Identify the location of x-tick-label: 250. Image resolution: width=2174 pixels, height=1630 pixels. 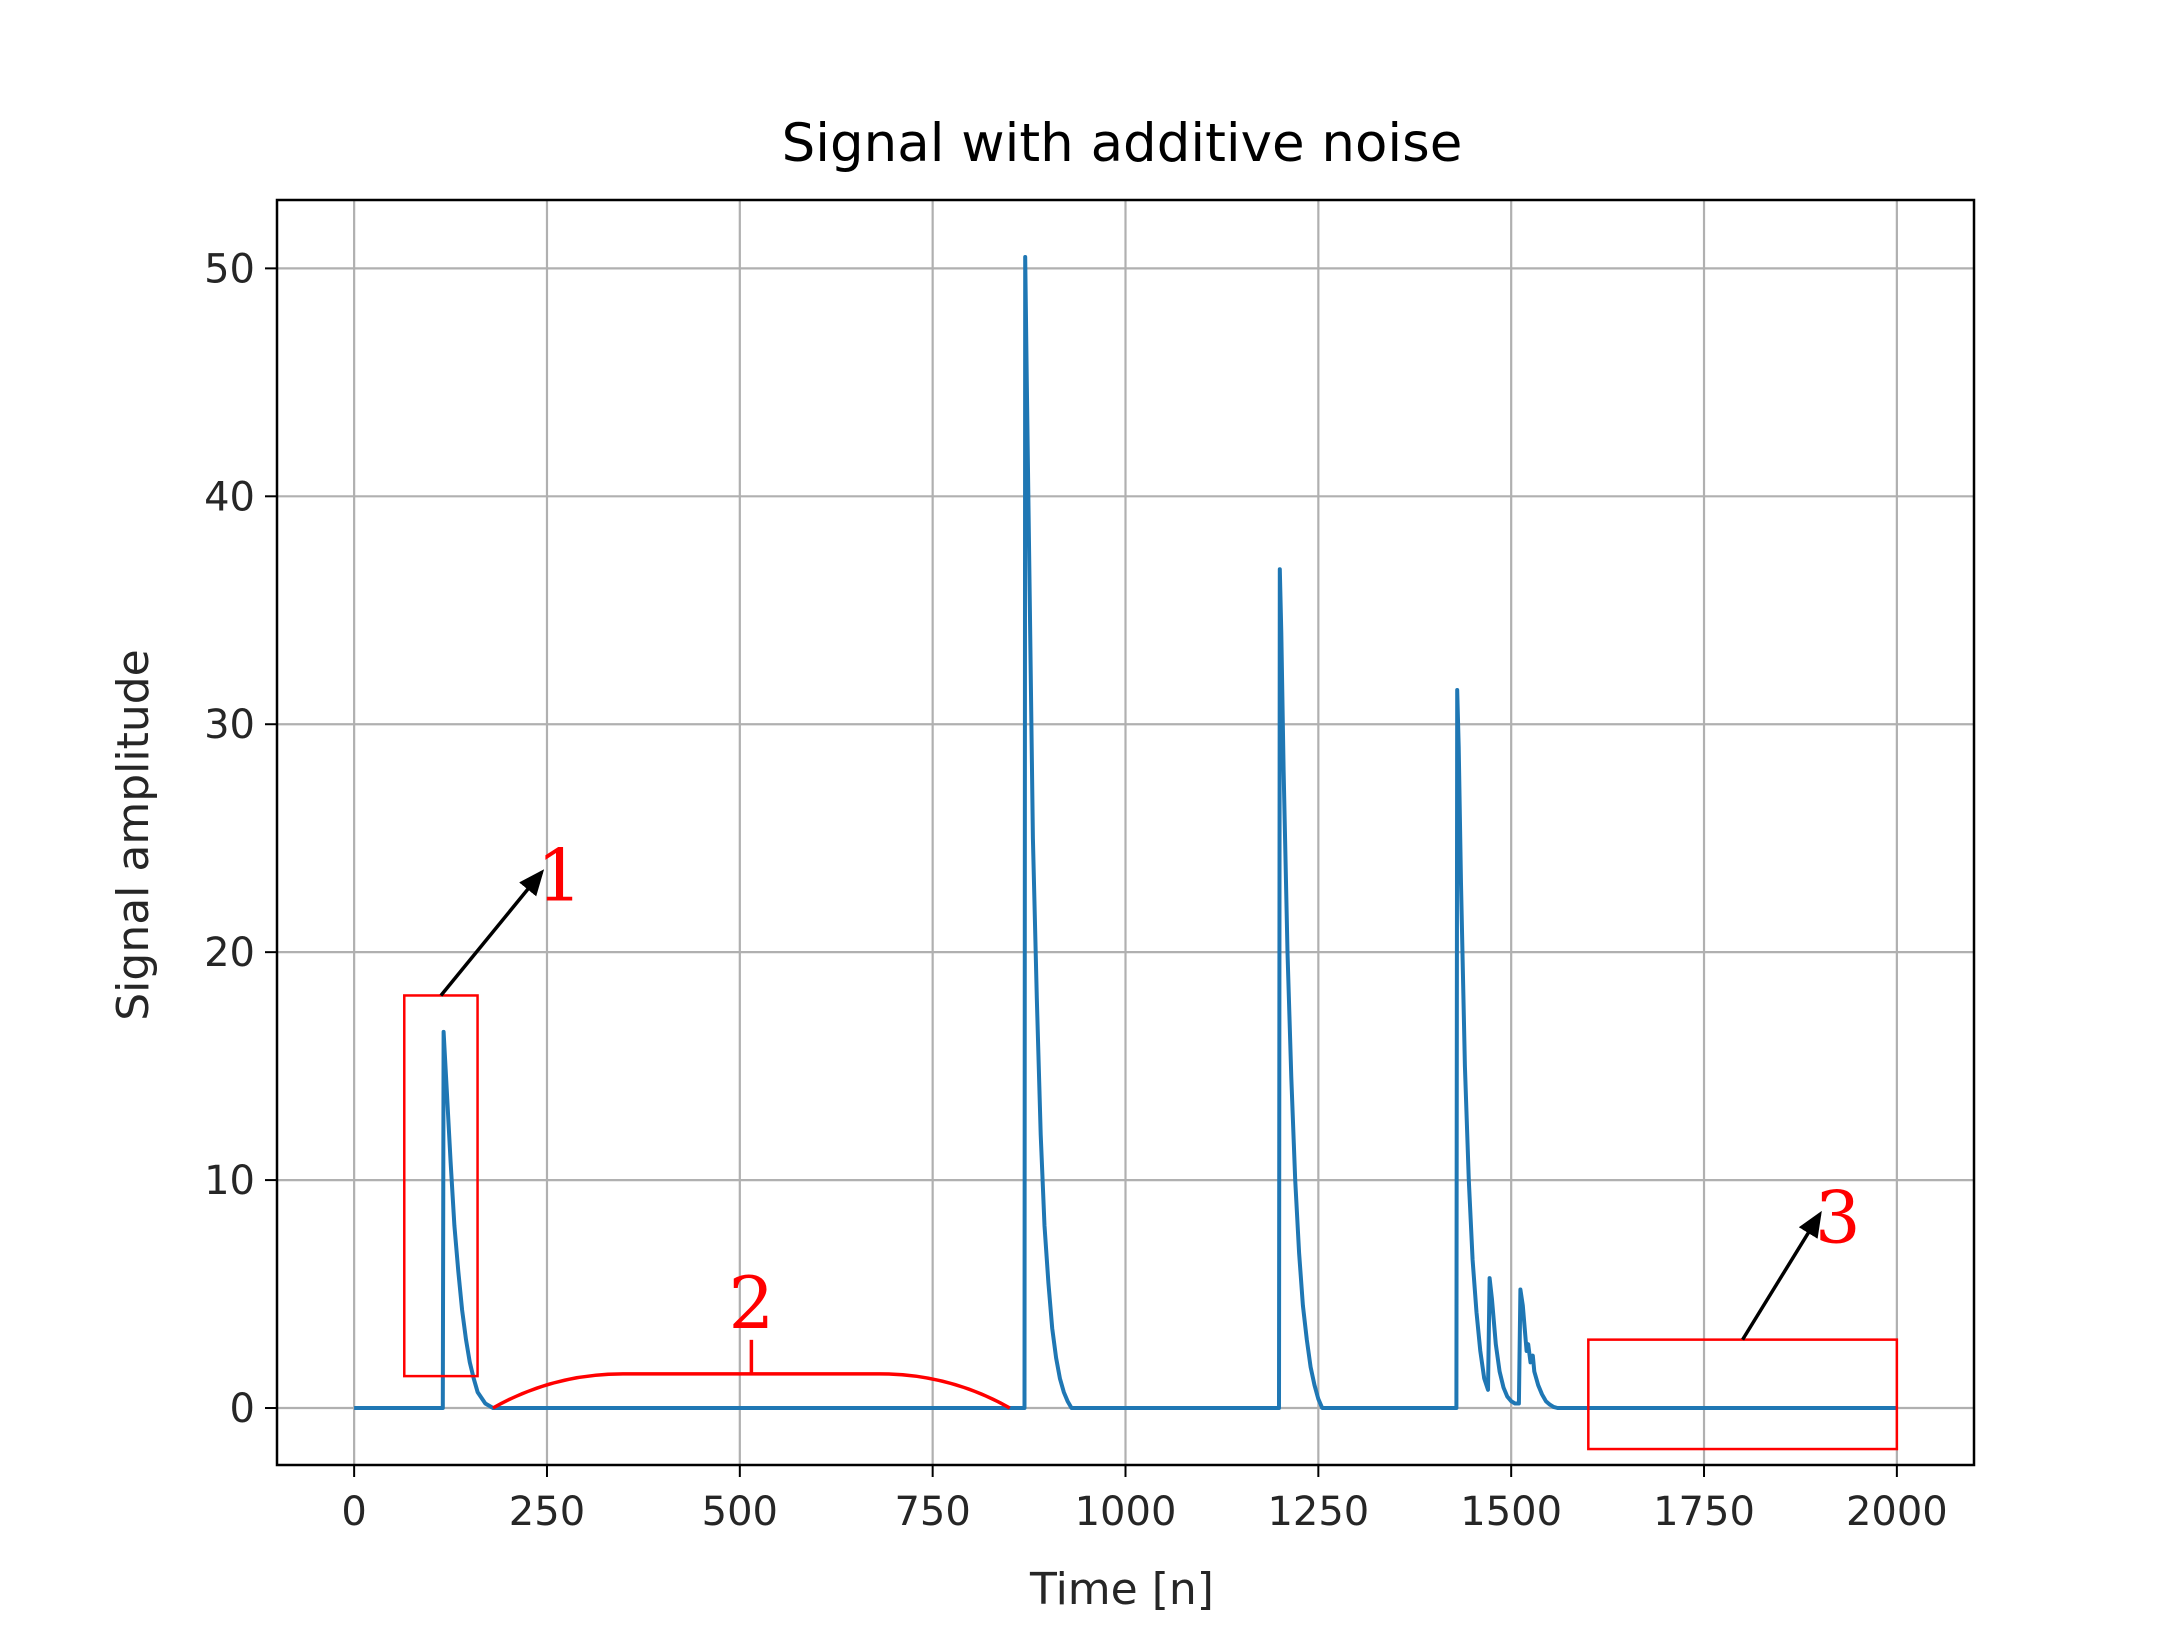
(547, 1512).